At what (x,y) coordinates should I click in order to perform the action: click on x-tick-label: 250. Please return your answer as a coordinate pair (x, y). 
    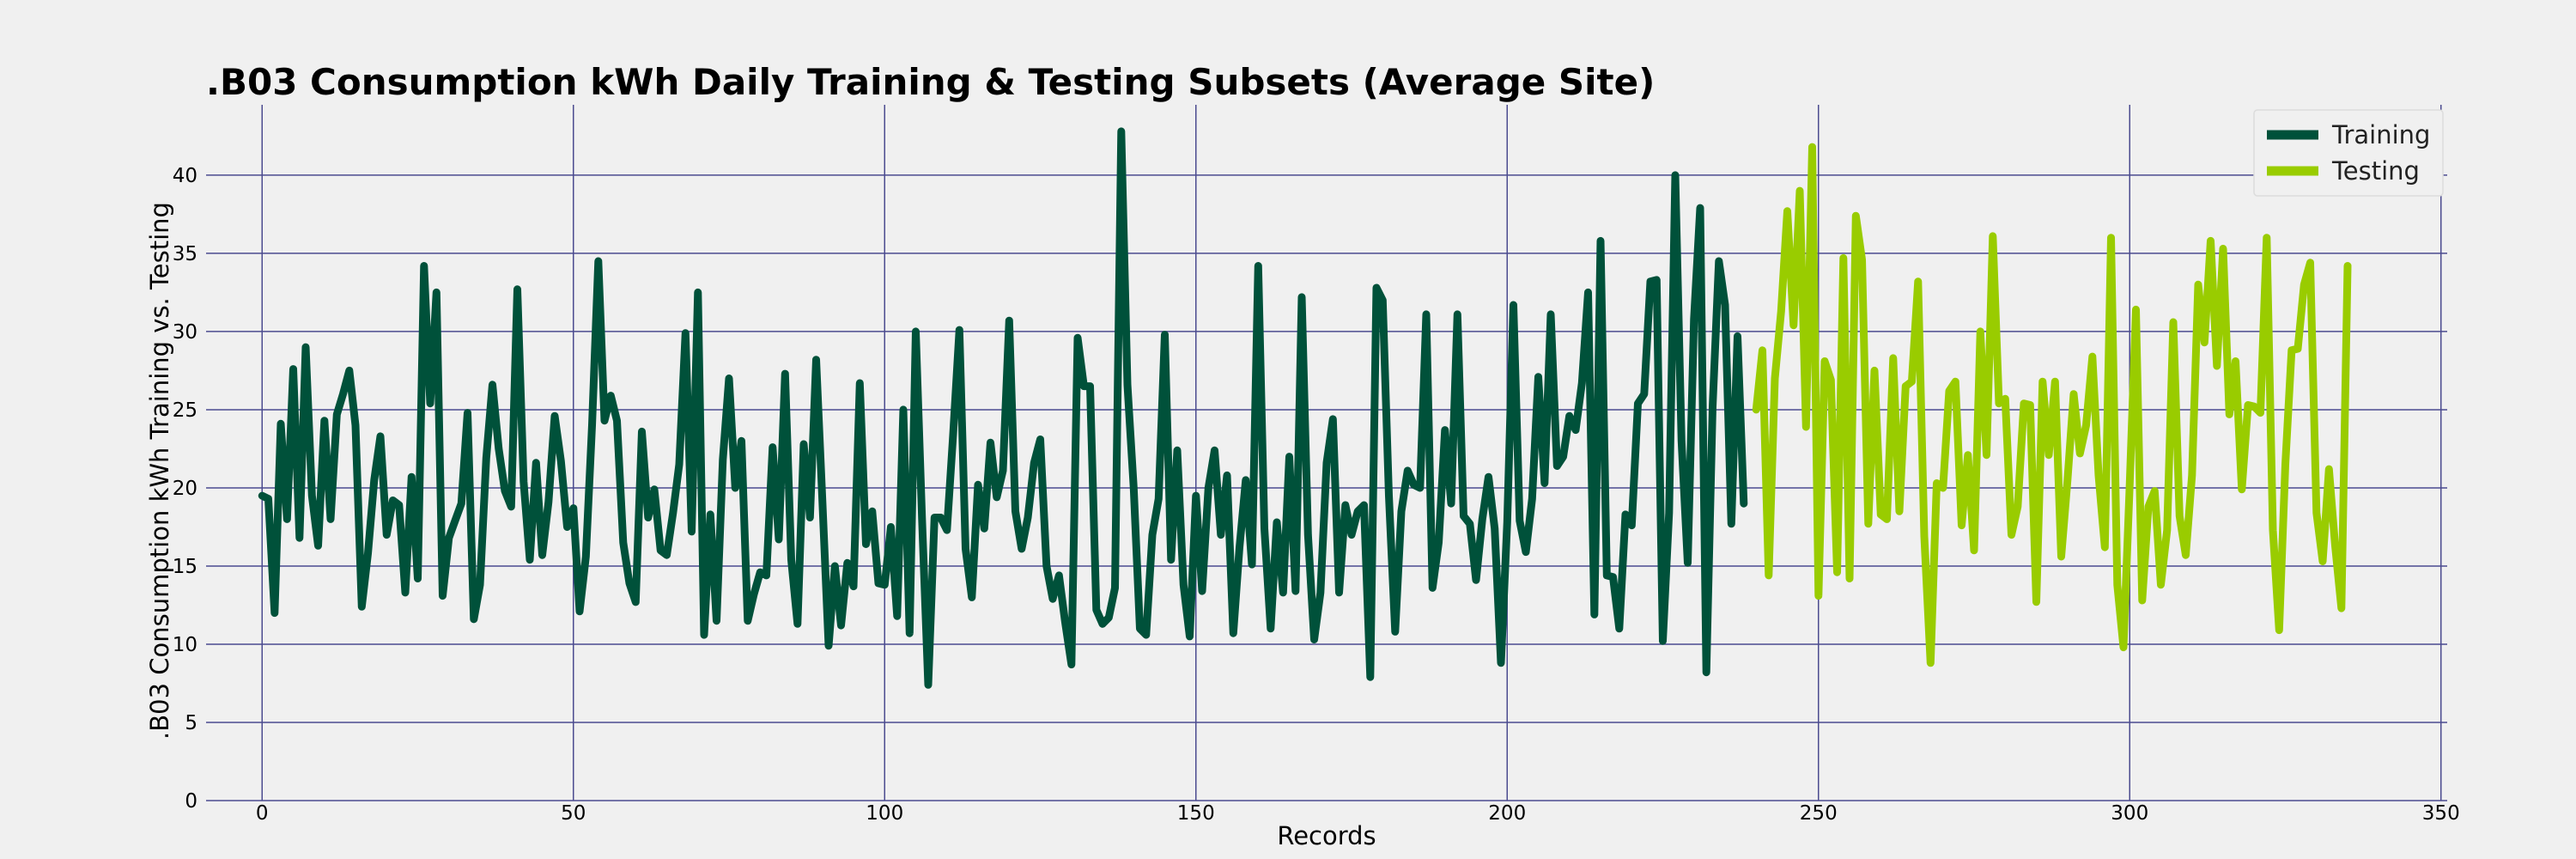
    Looking at the image, I should click on (1819, 814).